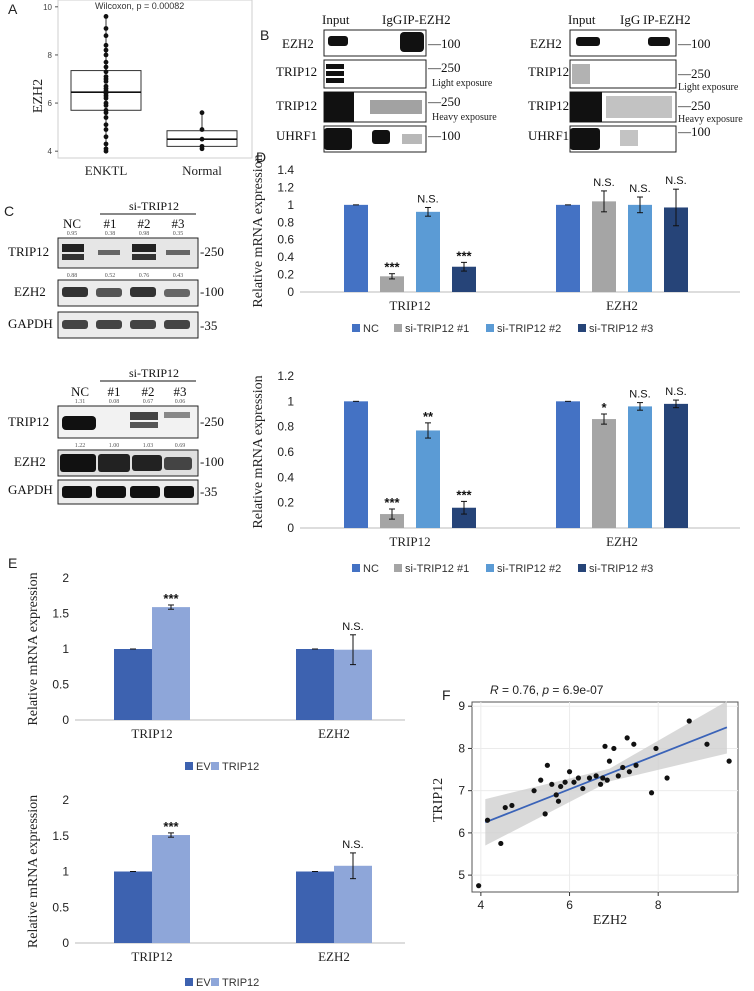  Describe the element at coordinates (148, 391) in the screenshot. I see `c-lane-label: #2` at that location.